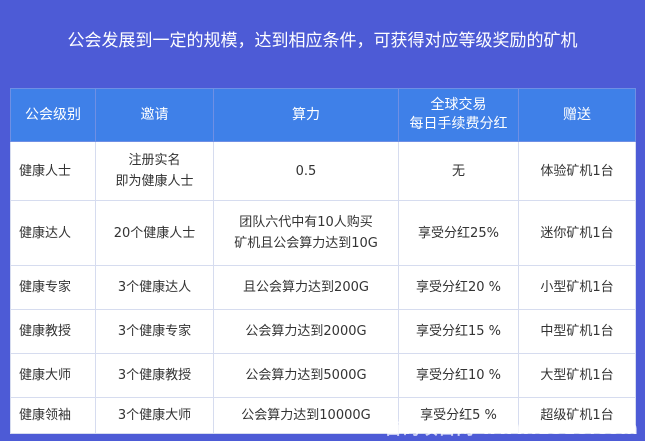 The width and height of the screenshot is (645, 441). I want to click on cell-text: 3个健康大师, so click(154, 415).